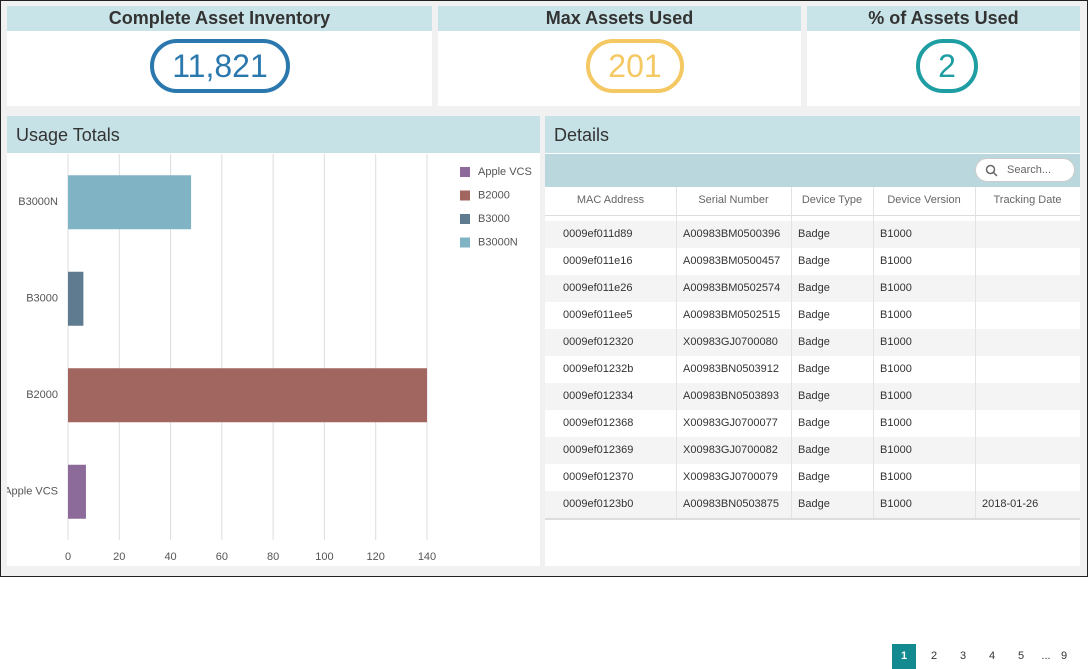  I want to click on table-cell: 0009ef011d89, so click(598, 234).